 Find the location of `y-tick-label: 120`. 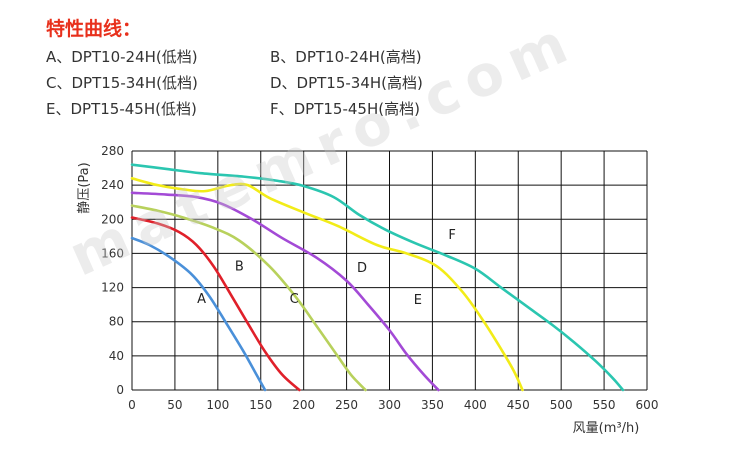

y-tick-label: 120 is located at coordinates (112, 288).